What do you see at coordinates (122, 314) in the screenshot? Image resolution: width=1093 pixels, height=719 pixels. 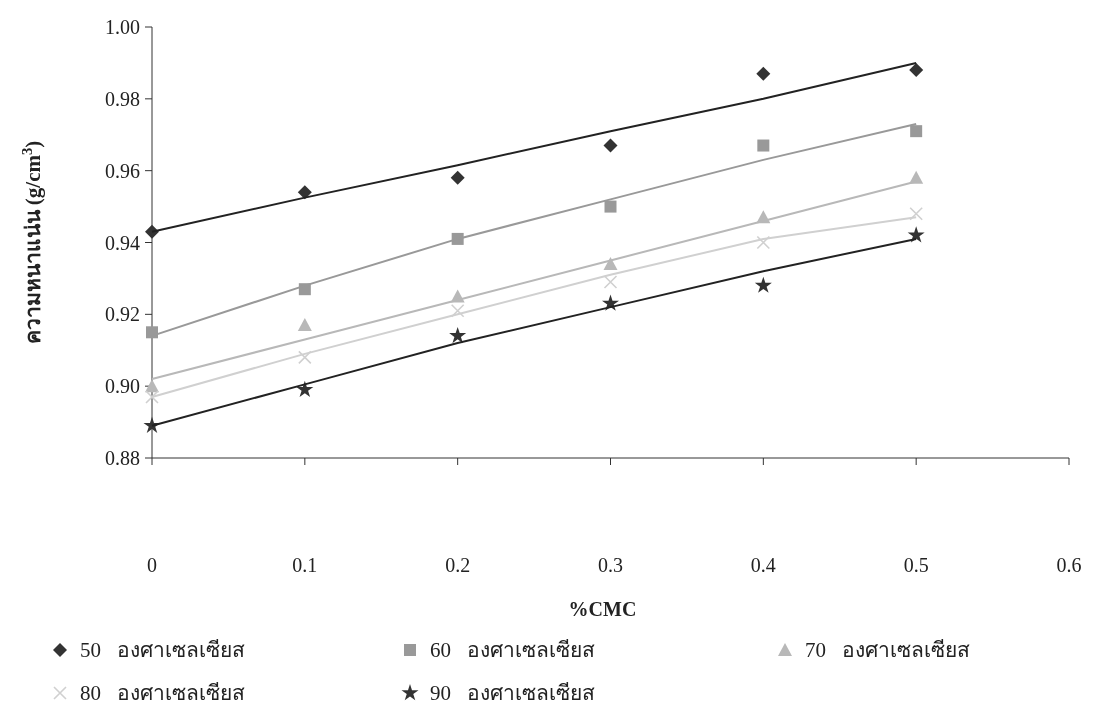 I see `y-tick-label: 0.92` at bounding box center [122, 314].